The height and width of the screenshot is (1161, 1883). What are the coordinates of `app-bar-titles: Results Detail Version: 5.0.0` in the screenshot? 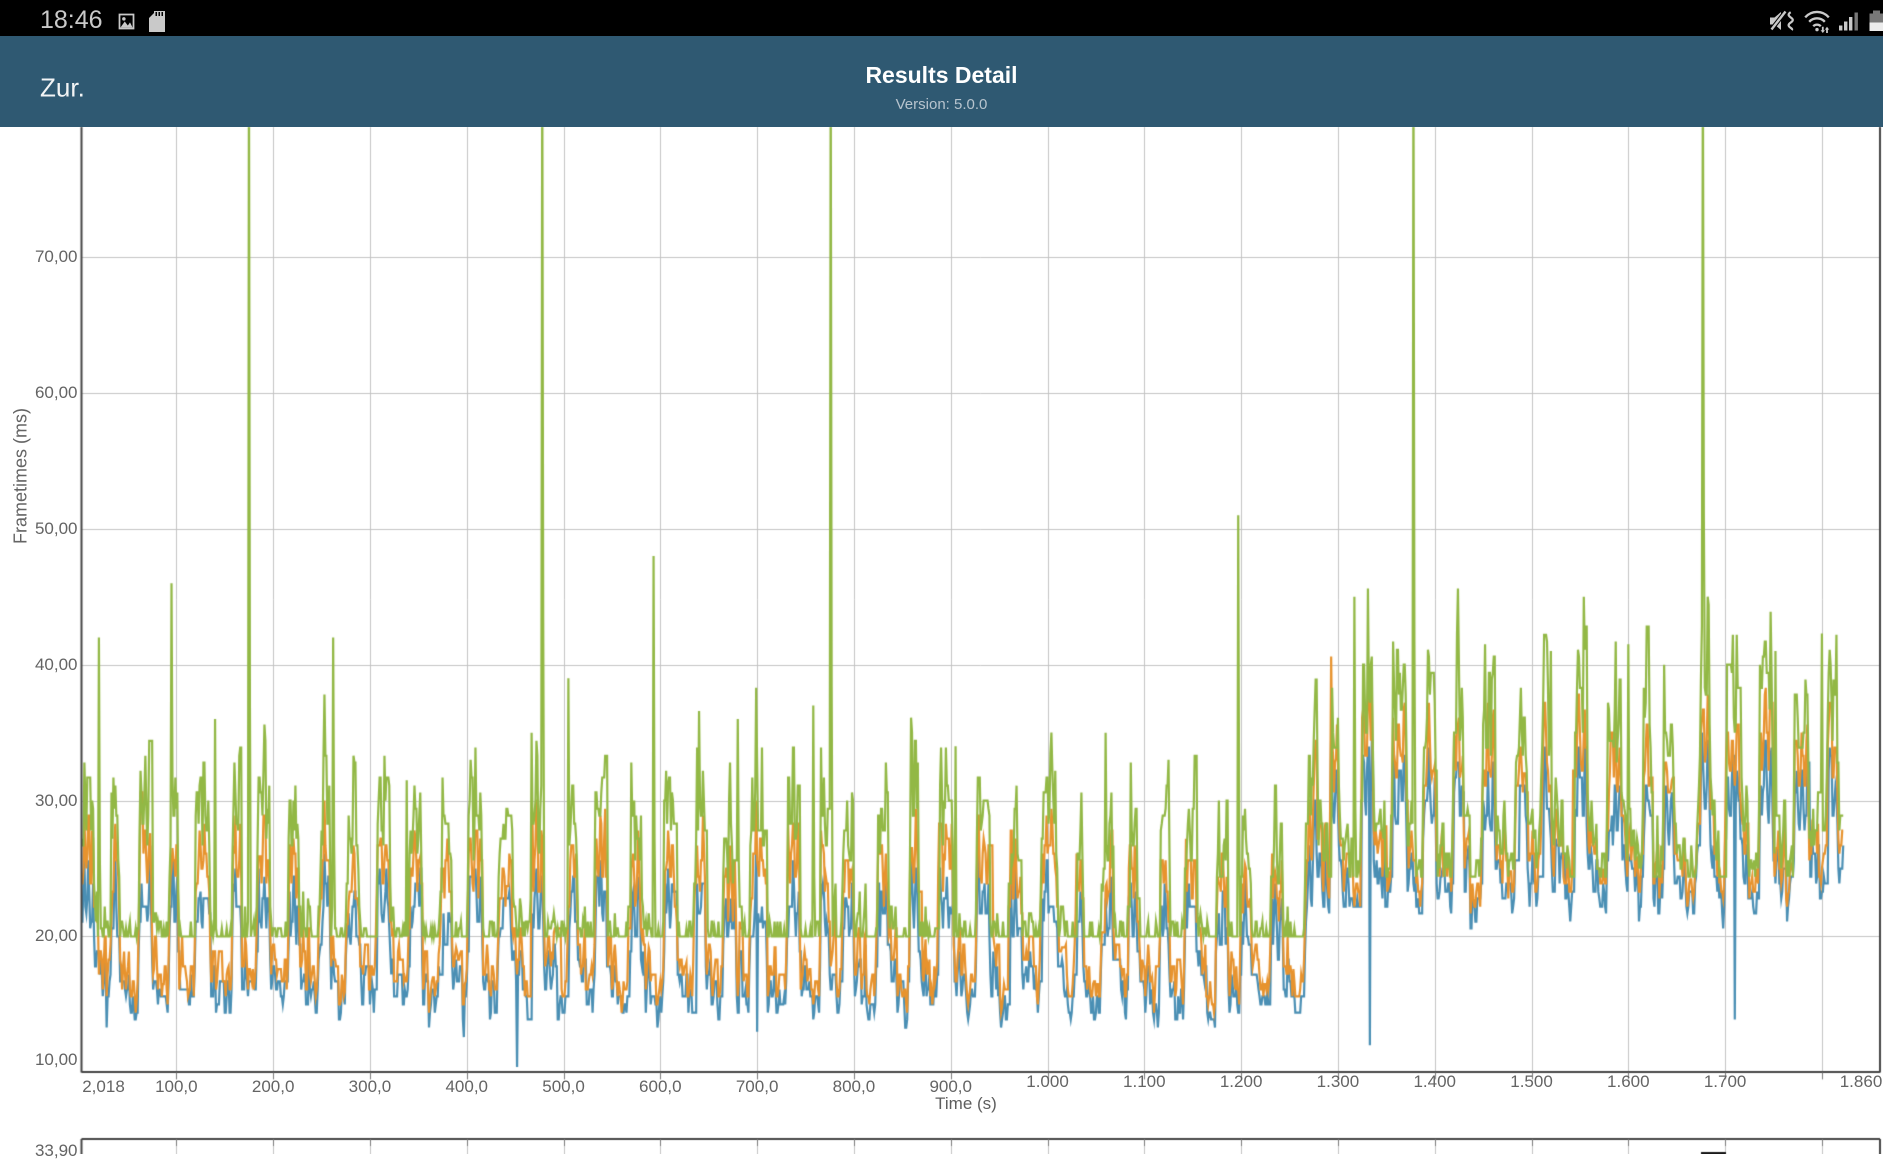 It's located at (941, 81).